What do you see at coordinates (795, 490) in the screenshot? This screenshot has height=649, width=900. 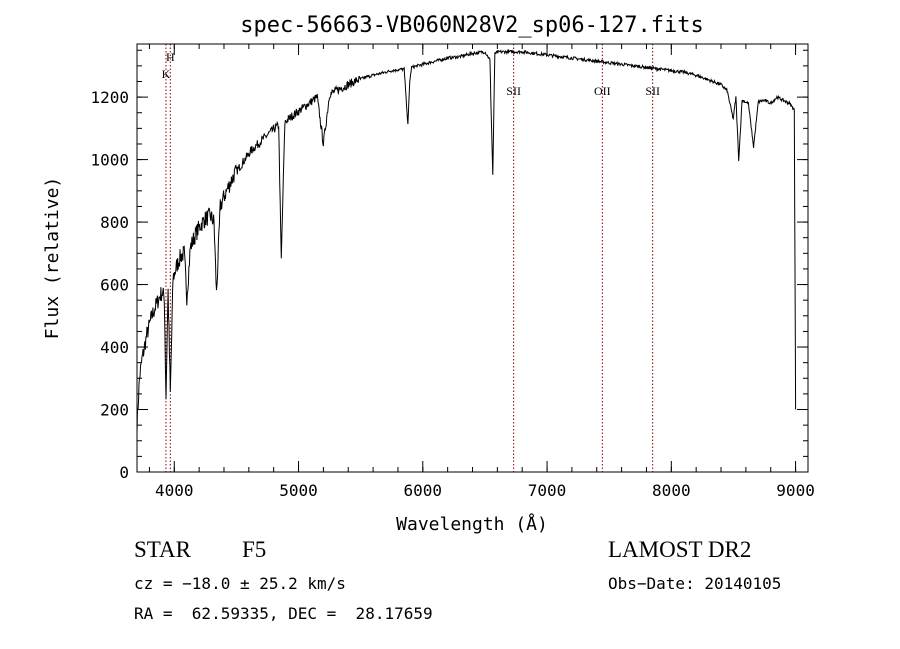 I see `x-tick-label-5: 9000` at bounding box center [795, 490].